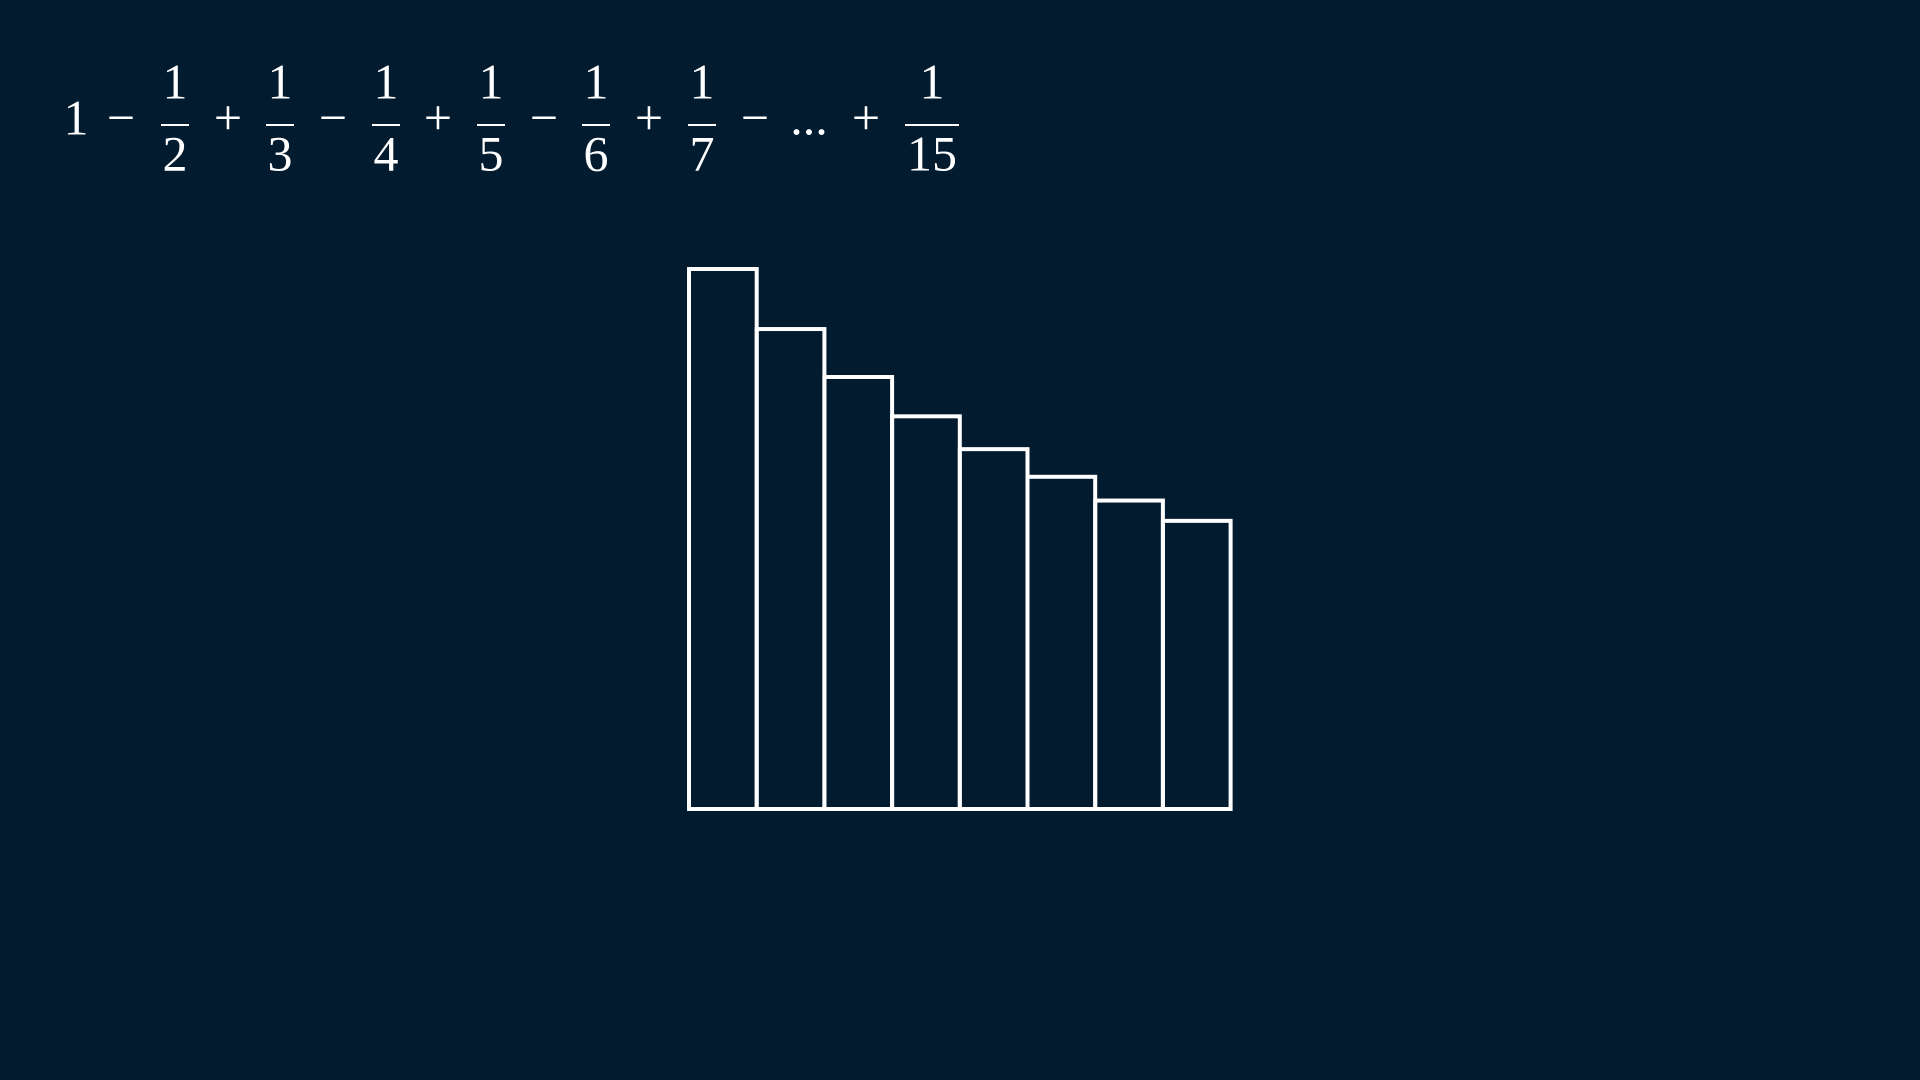  What do you see at coordinates (702, 153) in the screenshot?
I see `denominator: 7` at bounding box center [702, 153].